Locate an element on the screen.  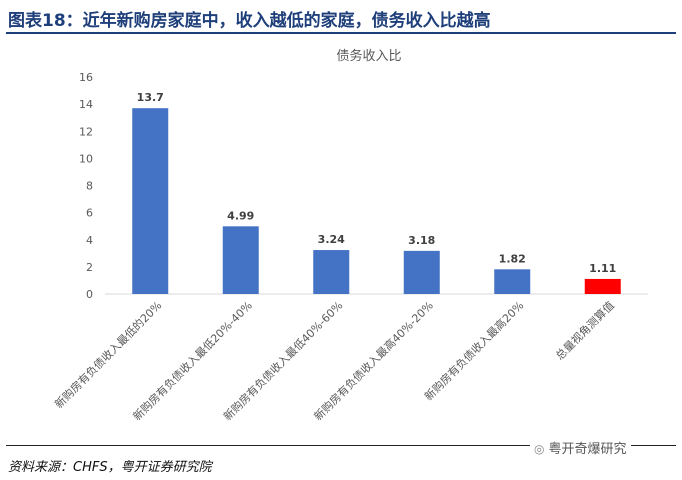
x-tick-label: 新购房有负债收入最低的20% is located at coordinates (108, 354).